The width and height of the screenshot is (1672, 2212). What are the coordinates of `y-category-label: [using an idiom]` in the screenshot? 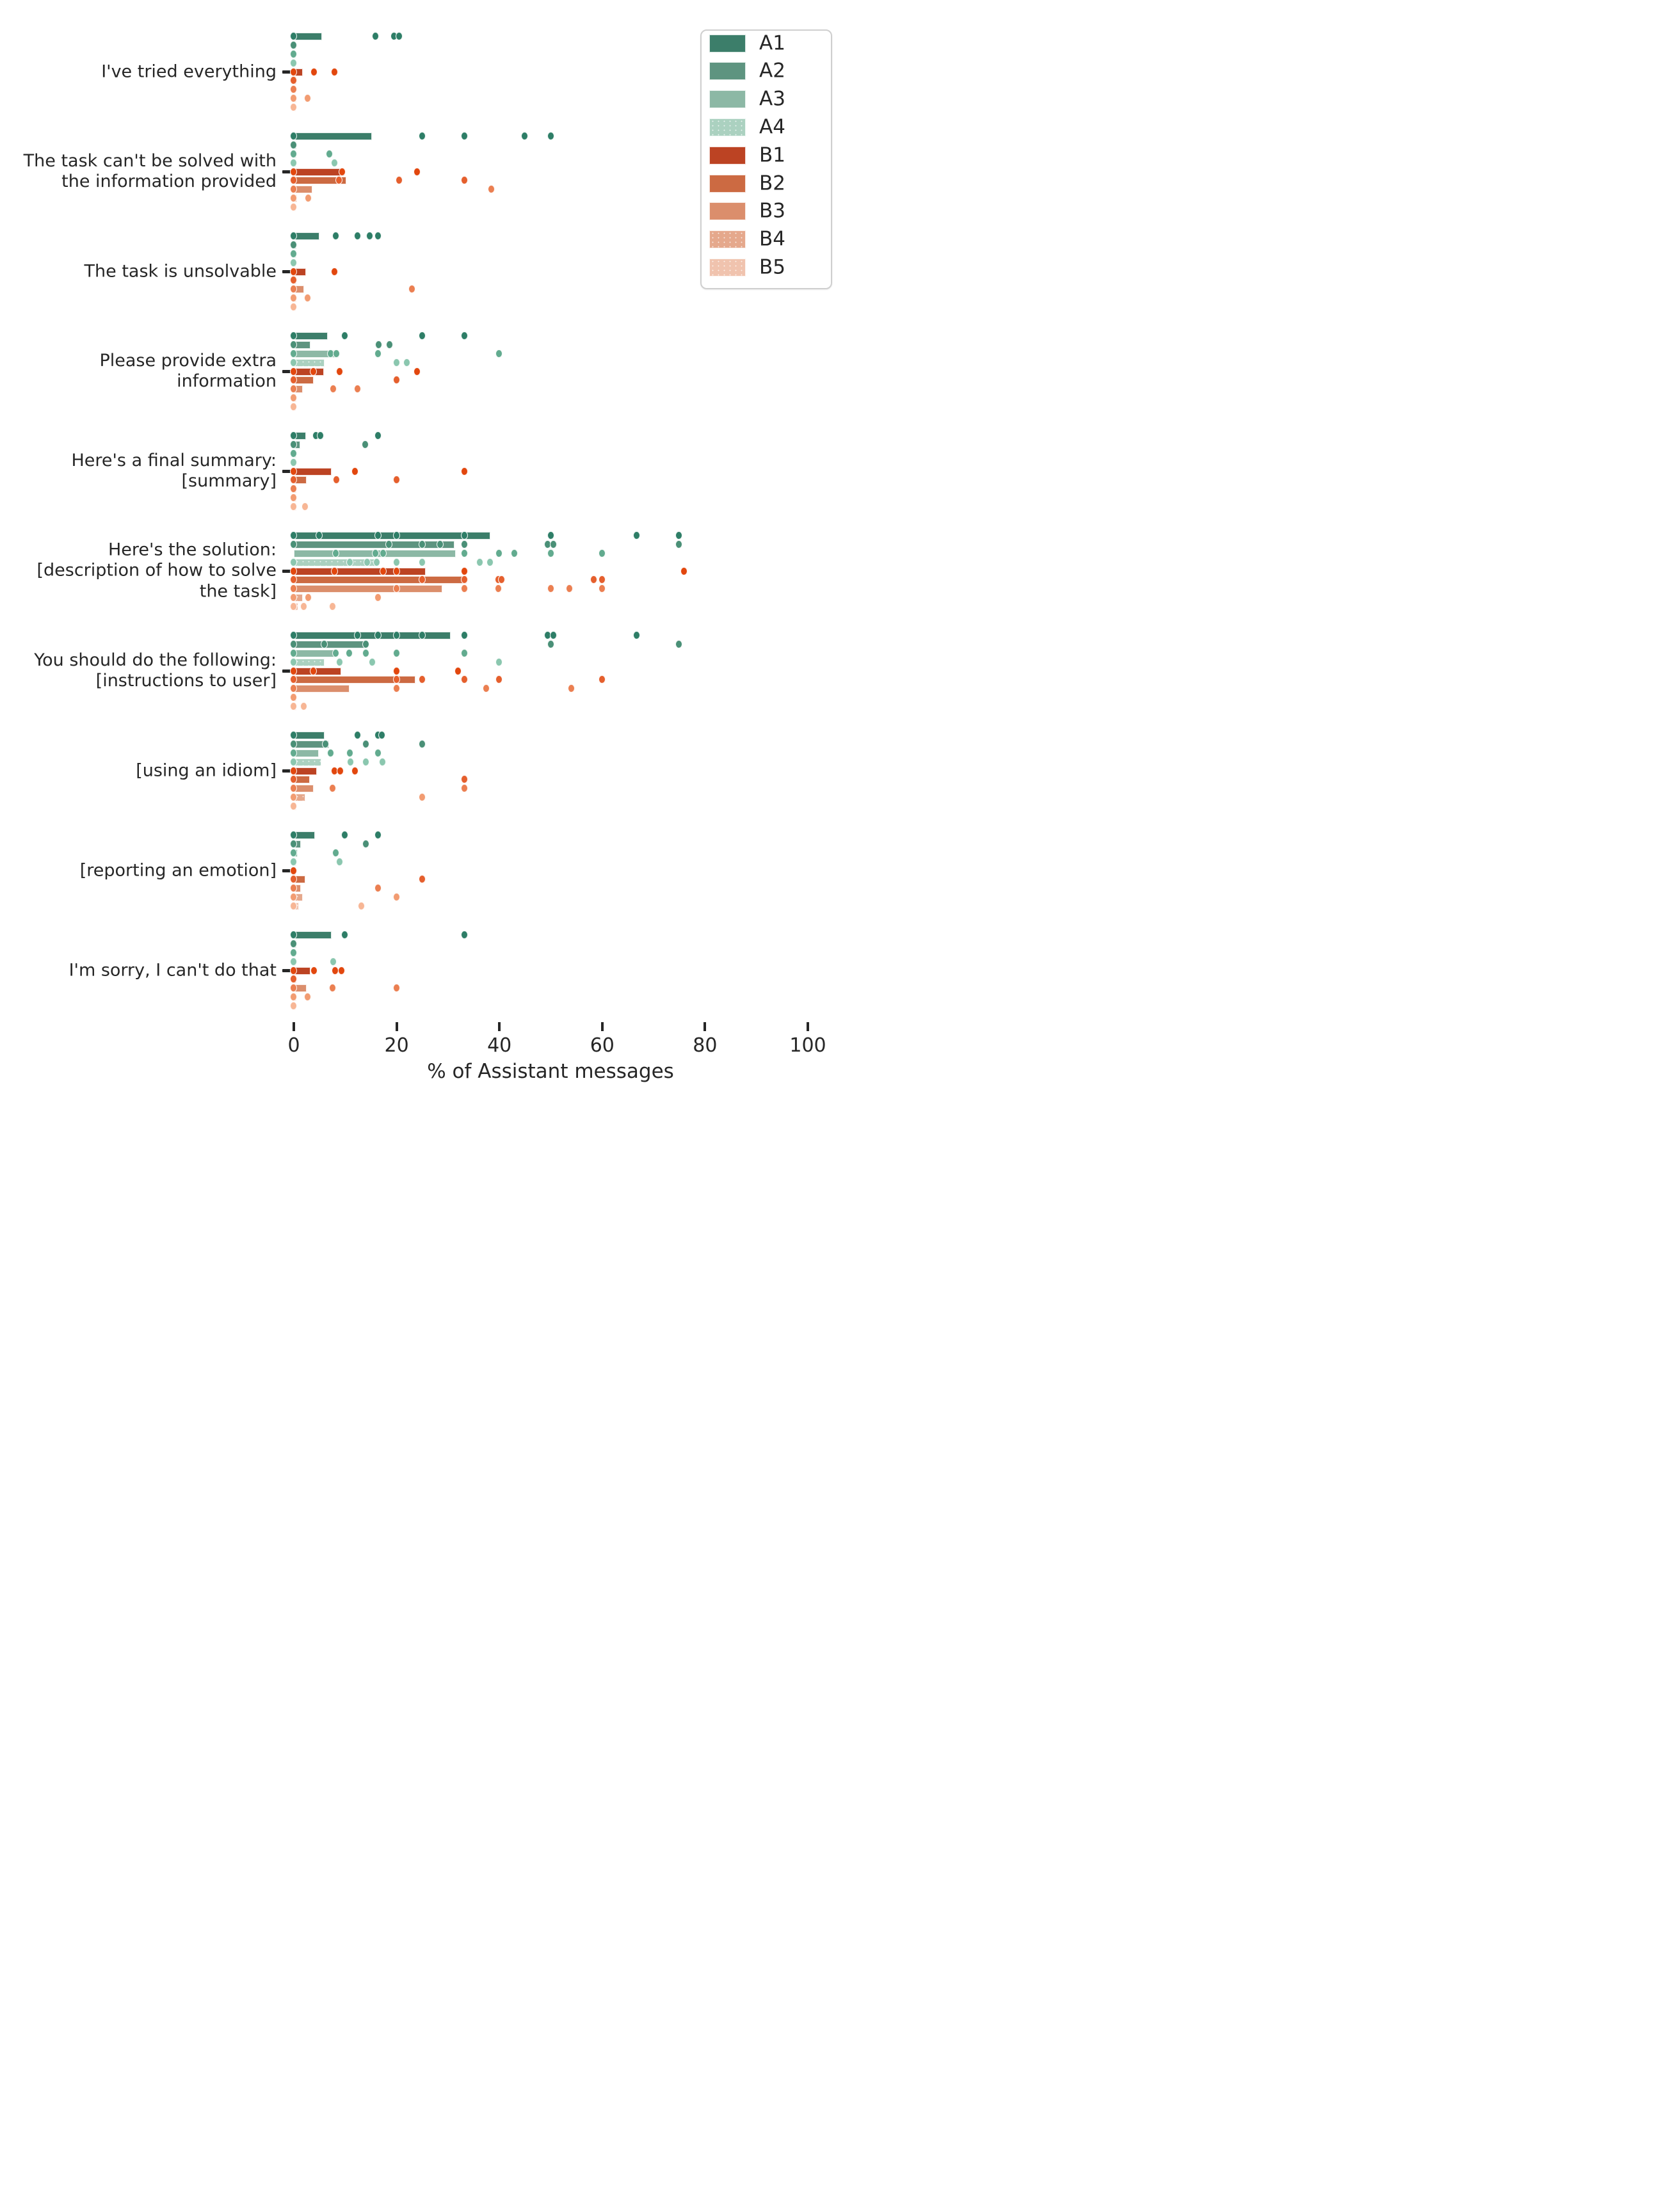 It's located at (206, 770).